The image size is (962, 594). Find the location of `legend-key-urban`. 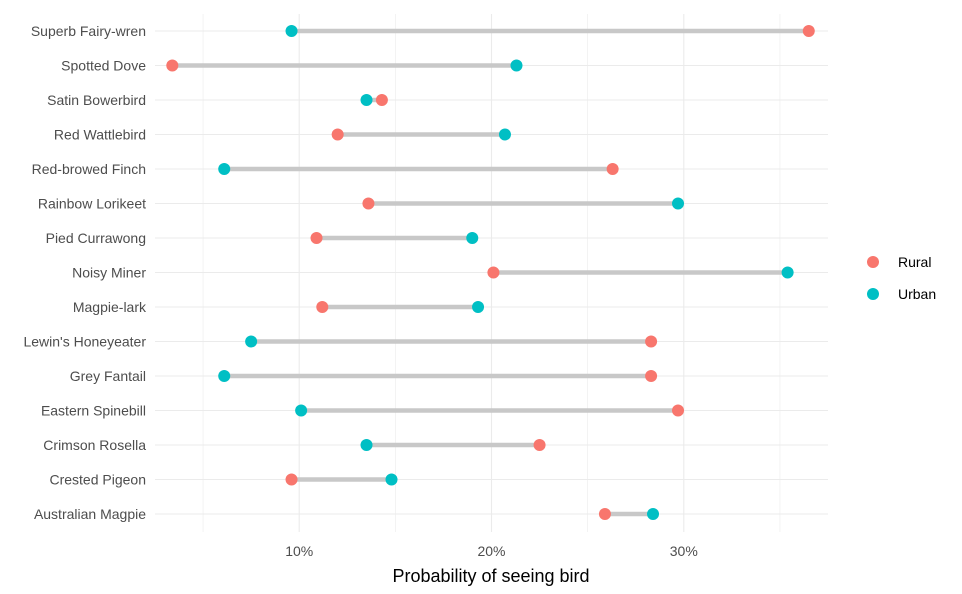

legend-key-urban is located at coordinates (873, 294).